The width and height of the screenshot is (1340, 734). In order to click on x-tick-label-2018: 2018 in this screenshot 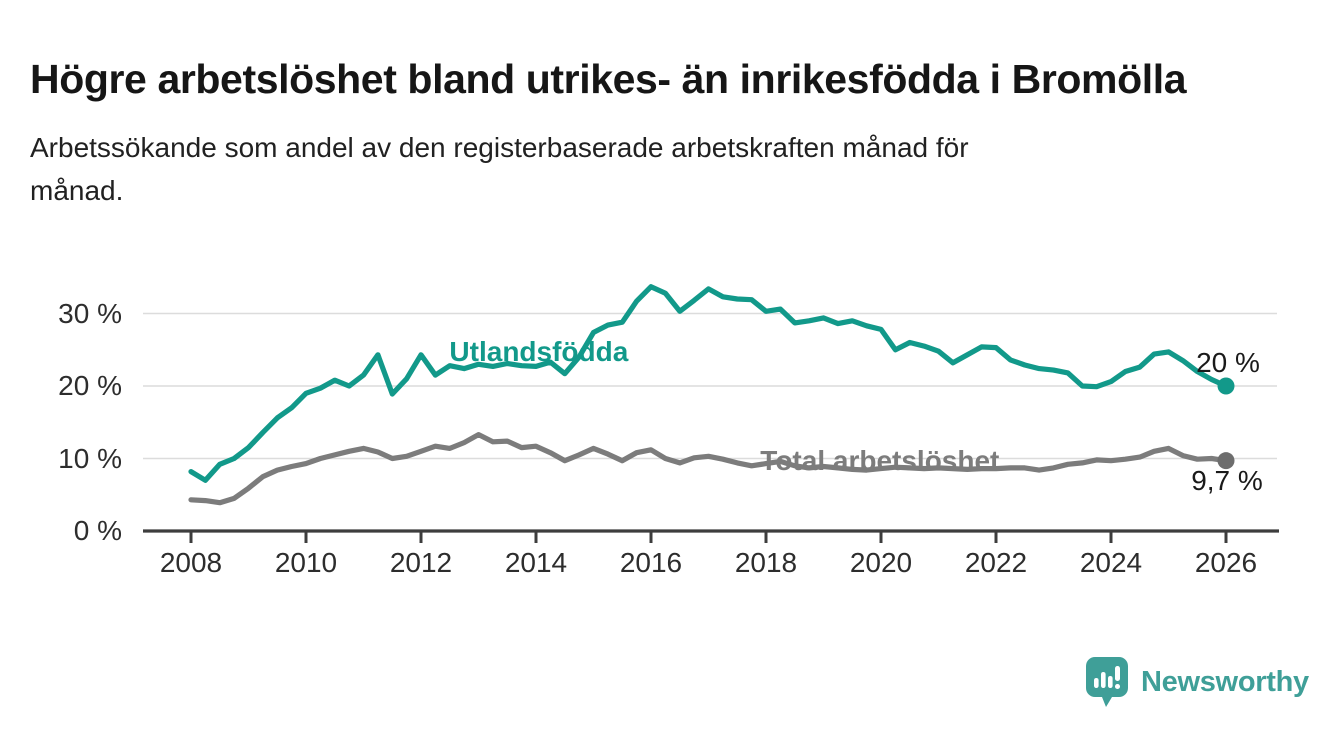, I will do `click(766, 562)`.